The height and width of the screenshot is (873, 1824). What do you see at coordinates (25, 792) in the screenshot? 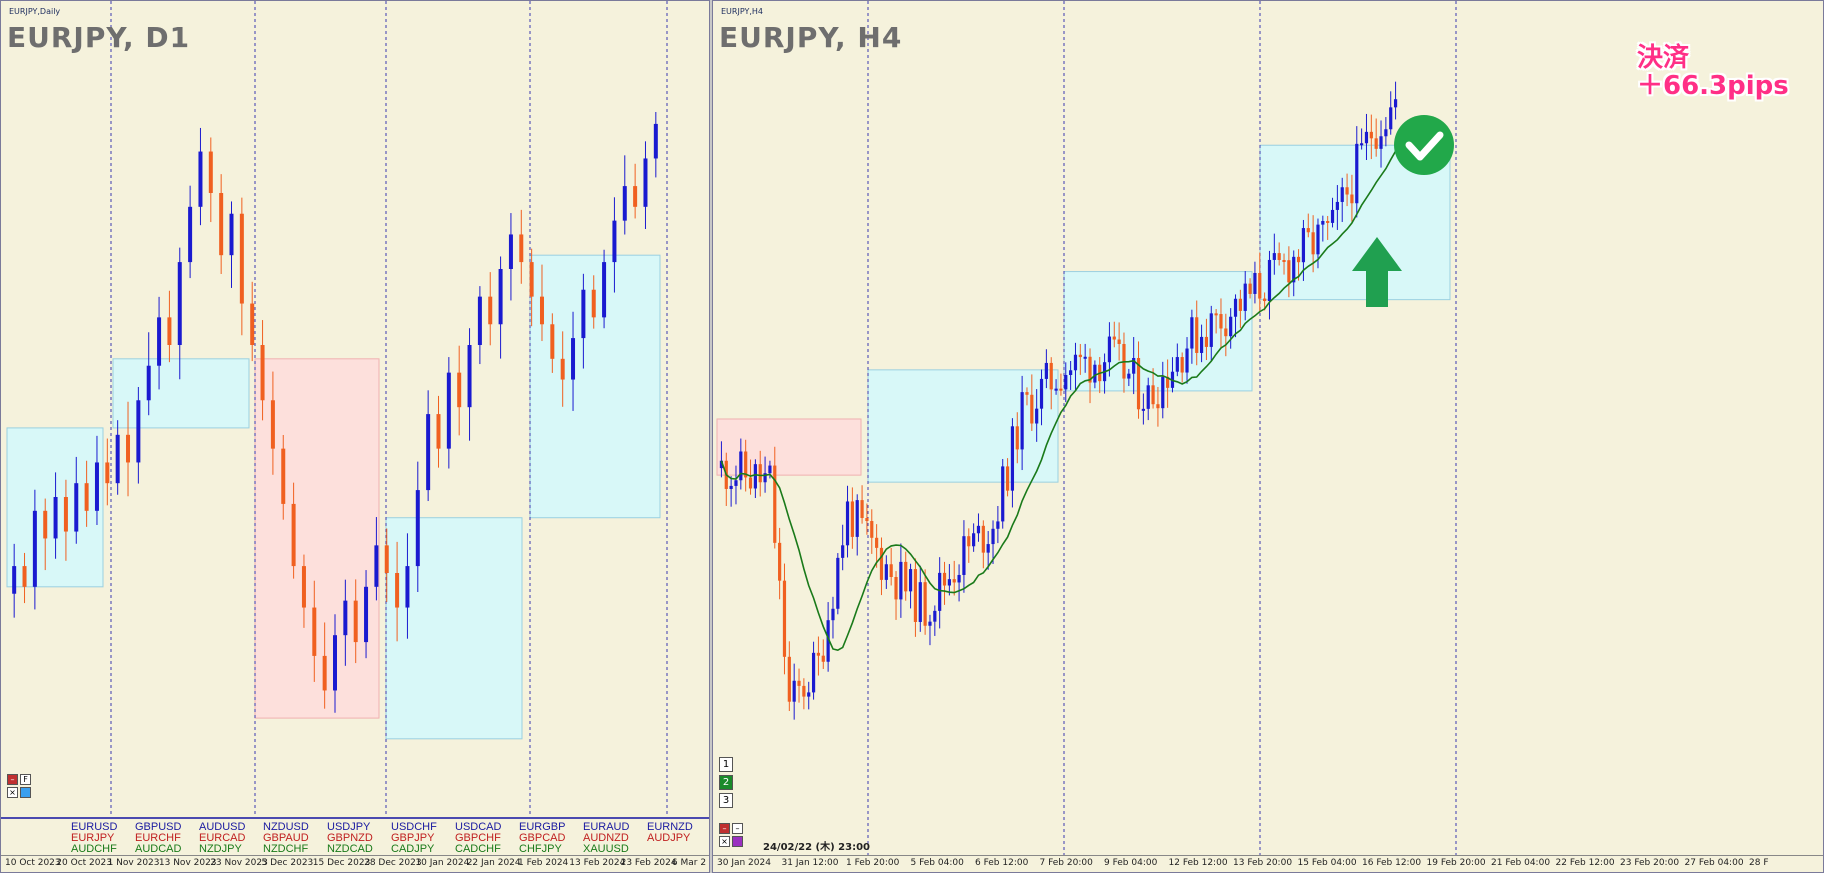
I see `blue-square-button` at bounding box center [25, 792].